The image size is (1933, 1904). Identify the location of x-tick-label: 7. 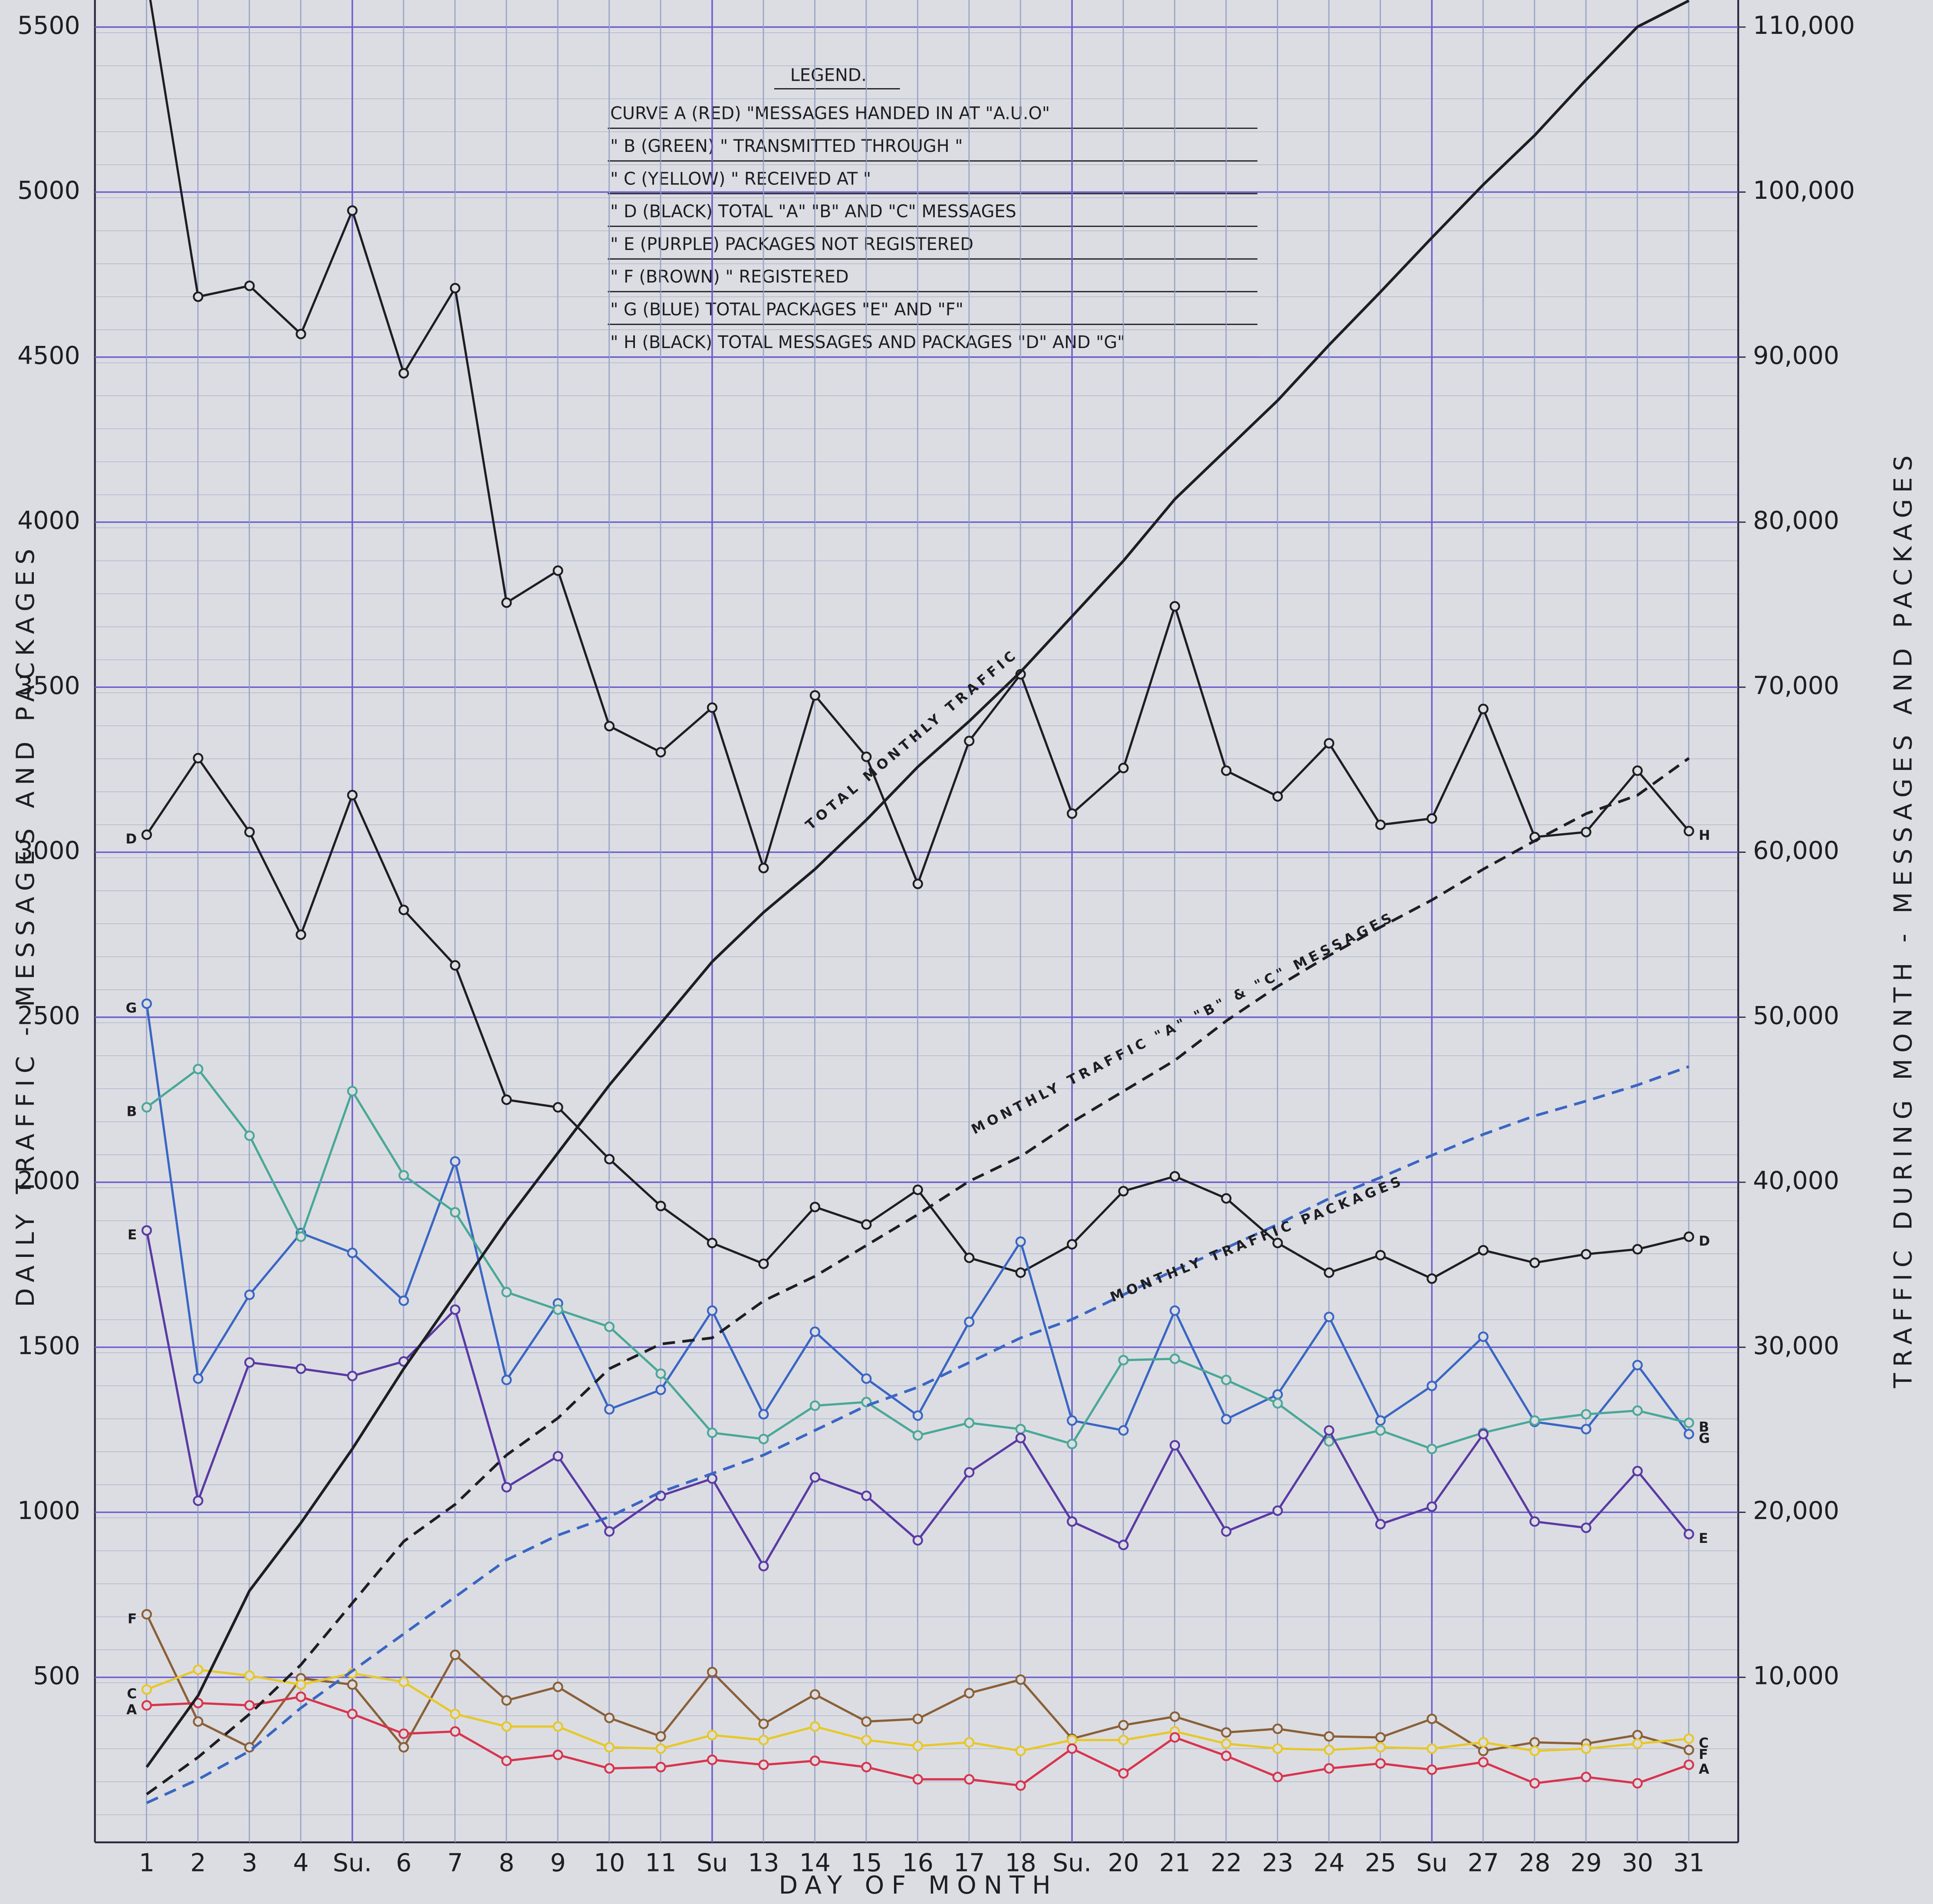
(455, 1863).